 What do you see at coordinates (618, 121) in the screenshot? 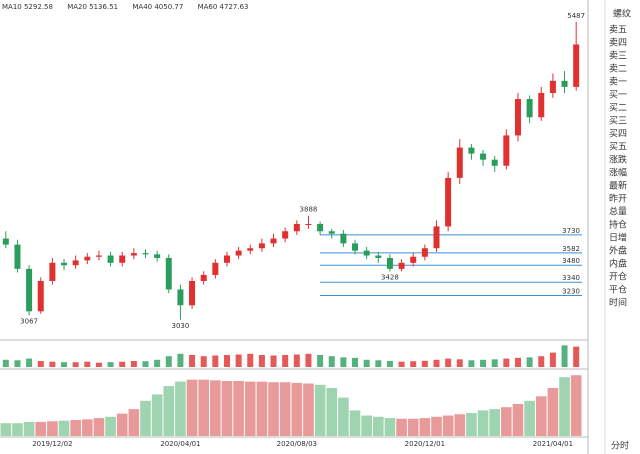
I see `side-label: 买三` at bounding box center [618, 121].